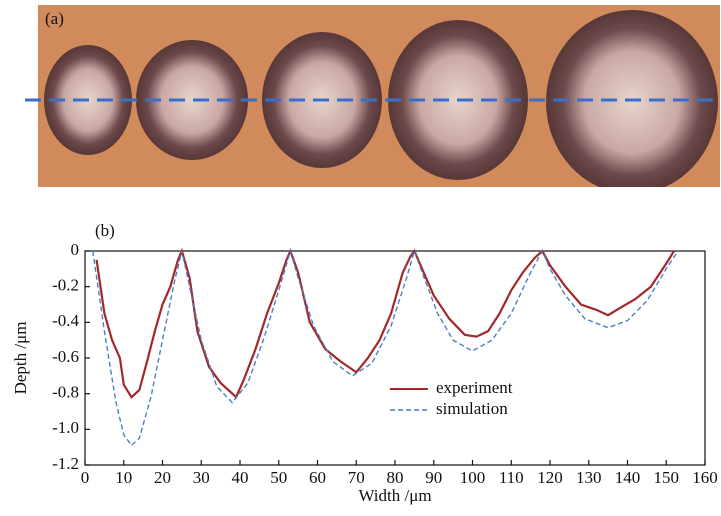  What do you see at coordinates (65, 320) in the screenshot?
I see `y-tick-label: -0.4` at bounding box center [65, 320].